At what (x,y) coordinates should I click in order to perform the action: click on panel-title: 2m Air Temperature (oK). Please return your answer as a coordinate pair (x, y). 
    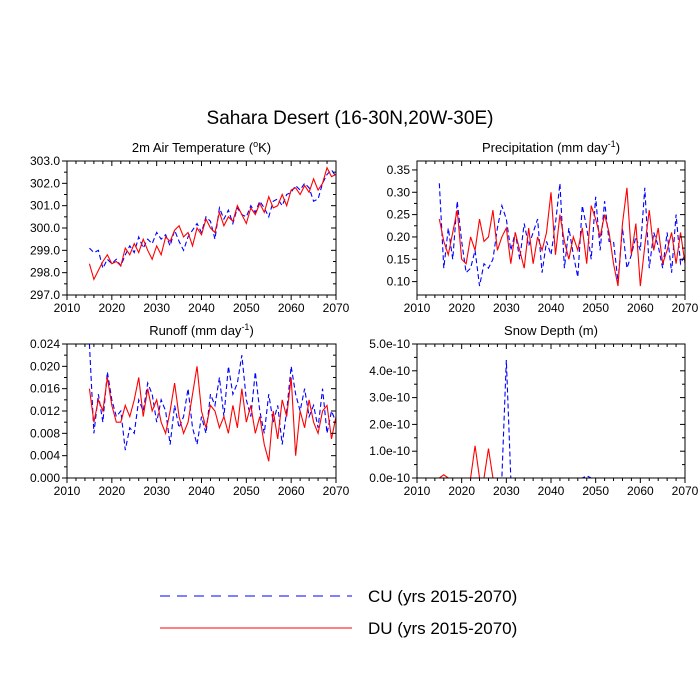
    Looking at the image, I should click on (201, 147).